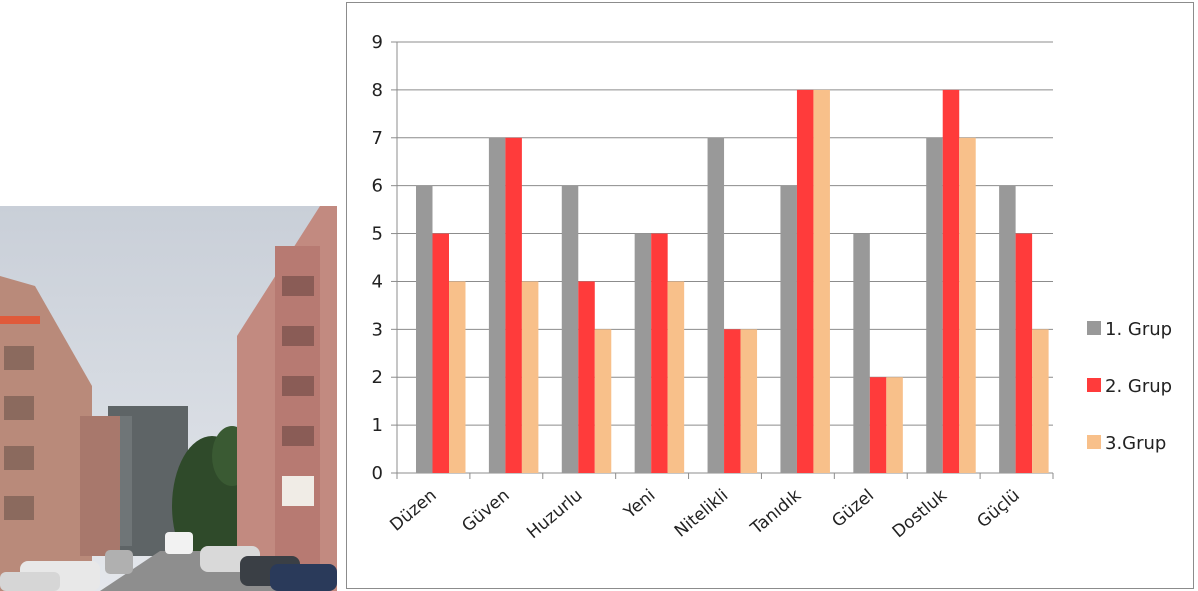  I want to click on x-category-label: Güçlü, so click(999, 509).